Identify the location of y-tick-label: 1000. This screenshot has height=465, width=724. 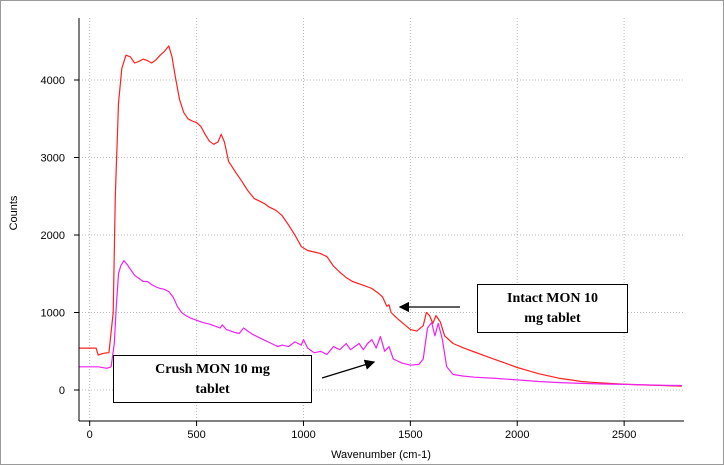
(53, 314).